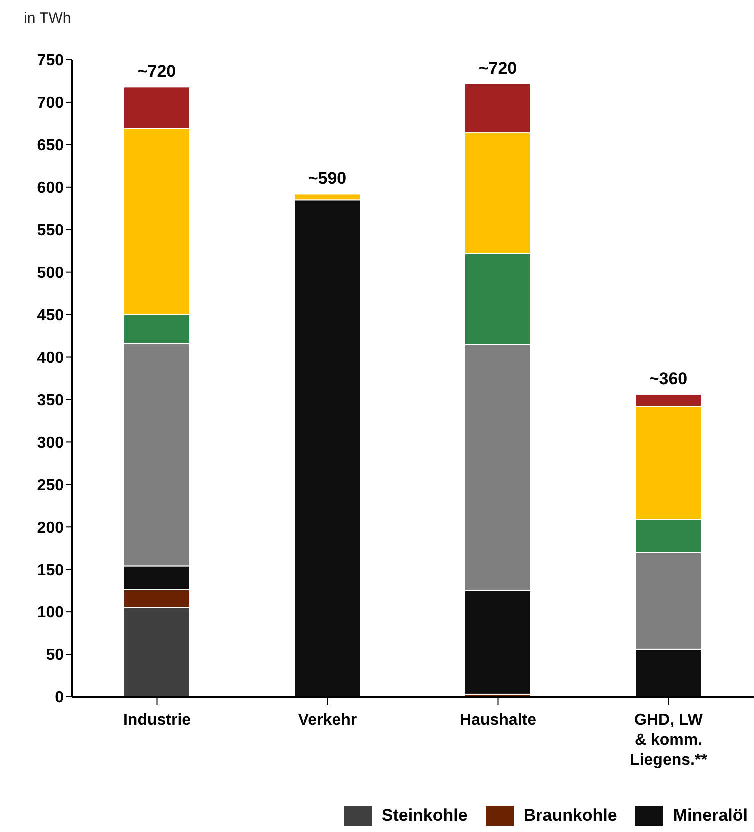 This screenshot has width=754, height=832. Describe the element at coordinates (498, 720) in the screenshot. I see `x-tick-label: Haushalte` at that location.